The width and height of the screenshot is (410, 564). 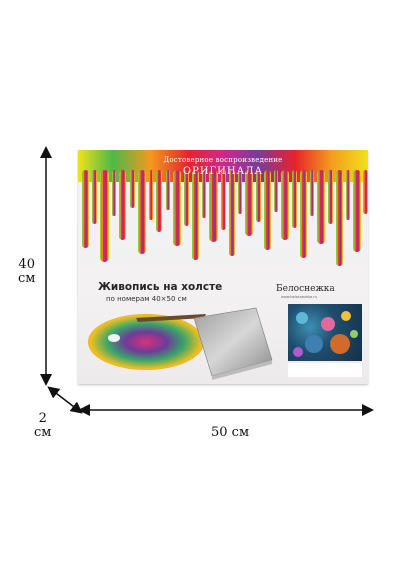 What do you see at coordinates (180, 343) in the screenshot?
I see `palette-canvas-illustration` at bounding box center [180, 343].